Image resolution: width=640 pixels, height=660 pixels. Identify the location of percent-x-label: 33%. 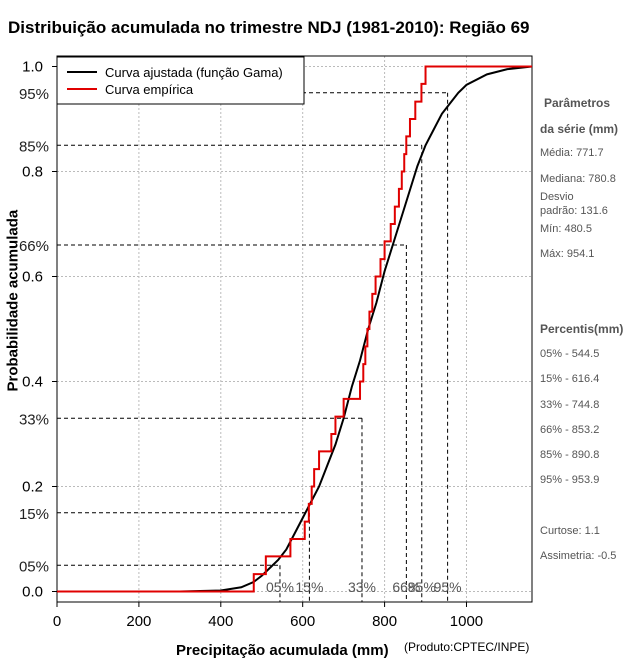
(362, 587).